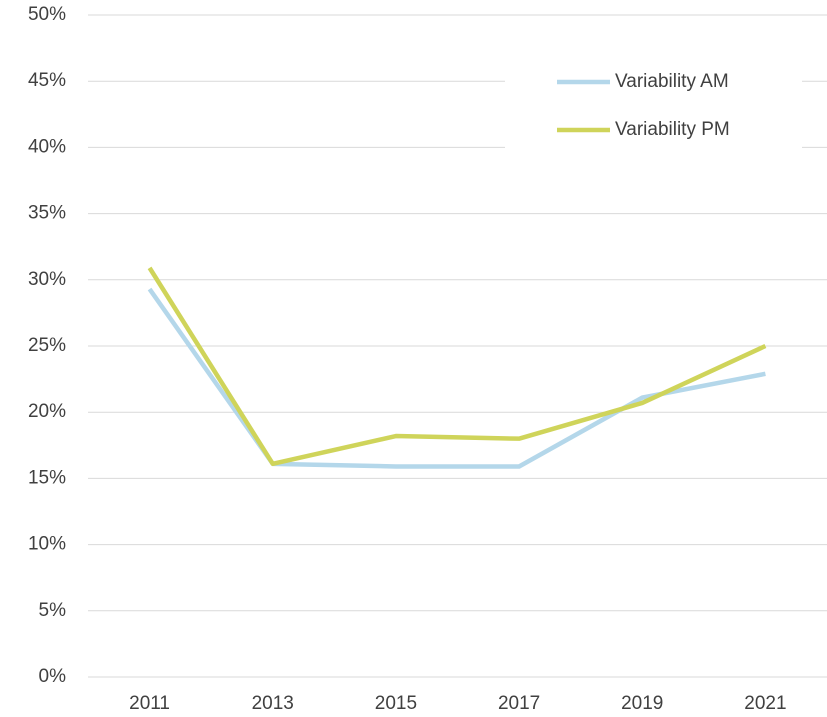  I want to click on y-tick-label: 20%, so click(47, 411).